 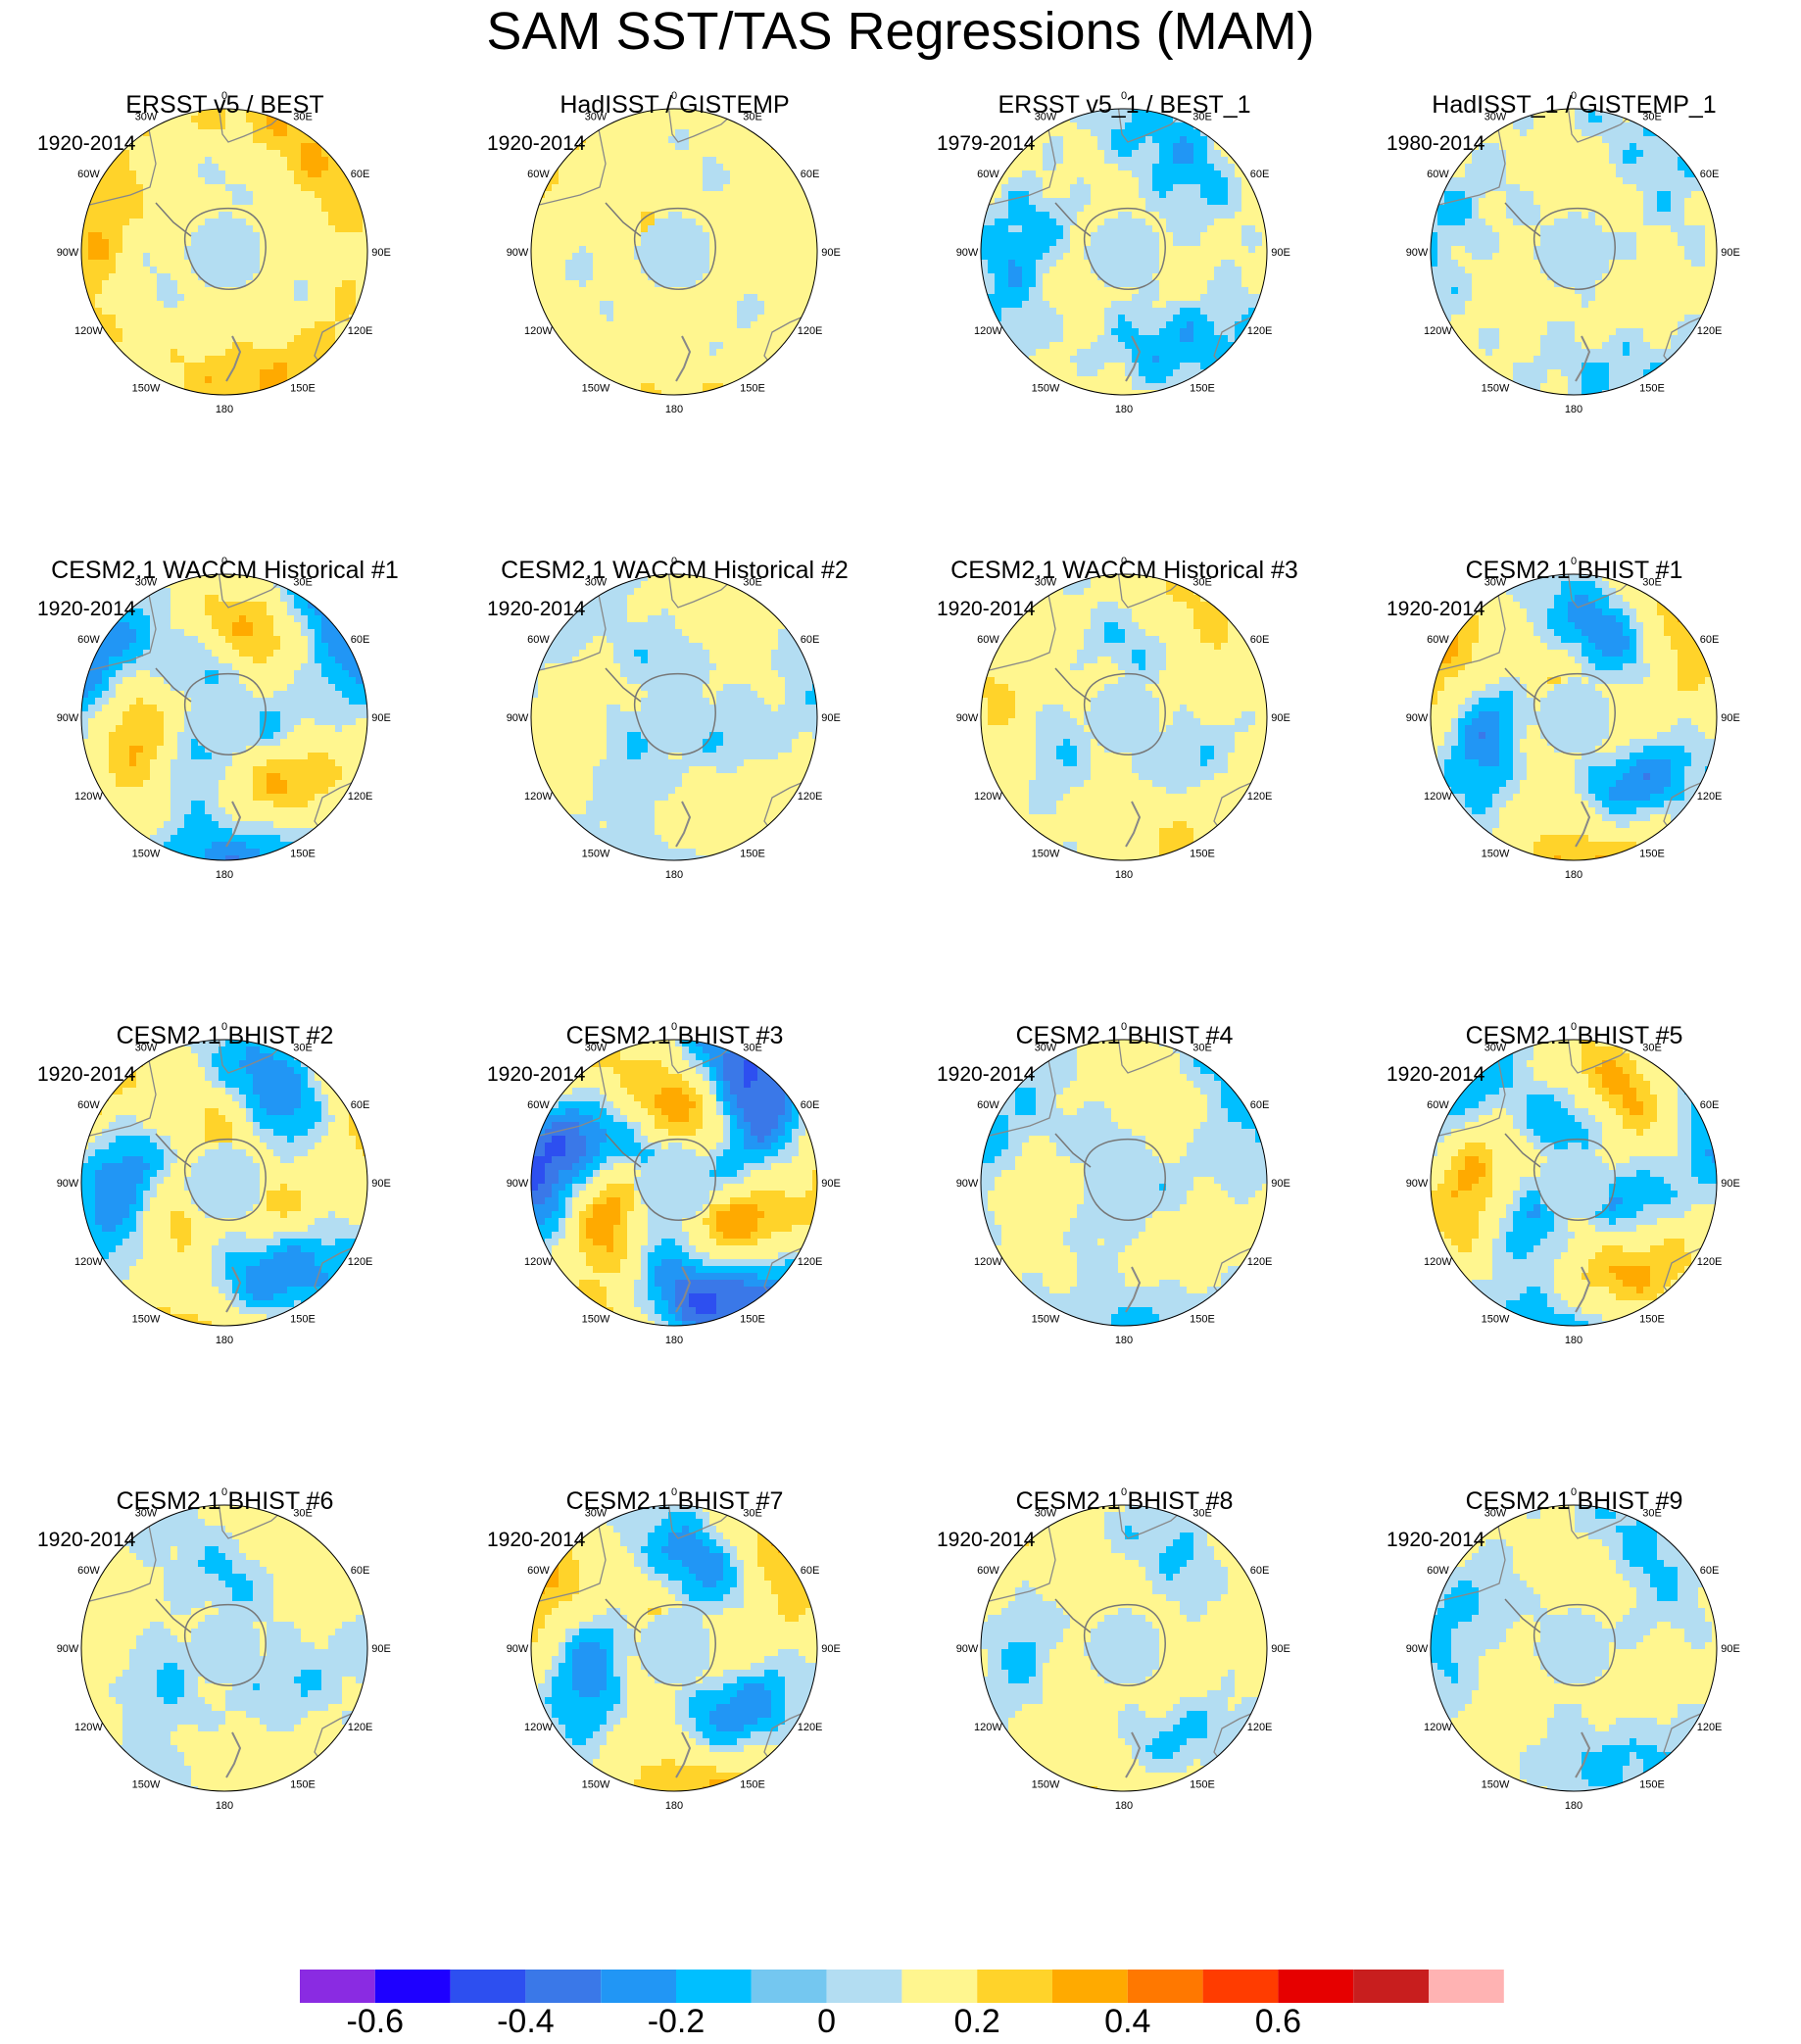 What do you see at coordinates (526, 2022) in the screenshot?
I see `colorbar-tick-label: -0.4` at bounding box center [526, 2022].